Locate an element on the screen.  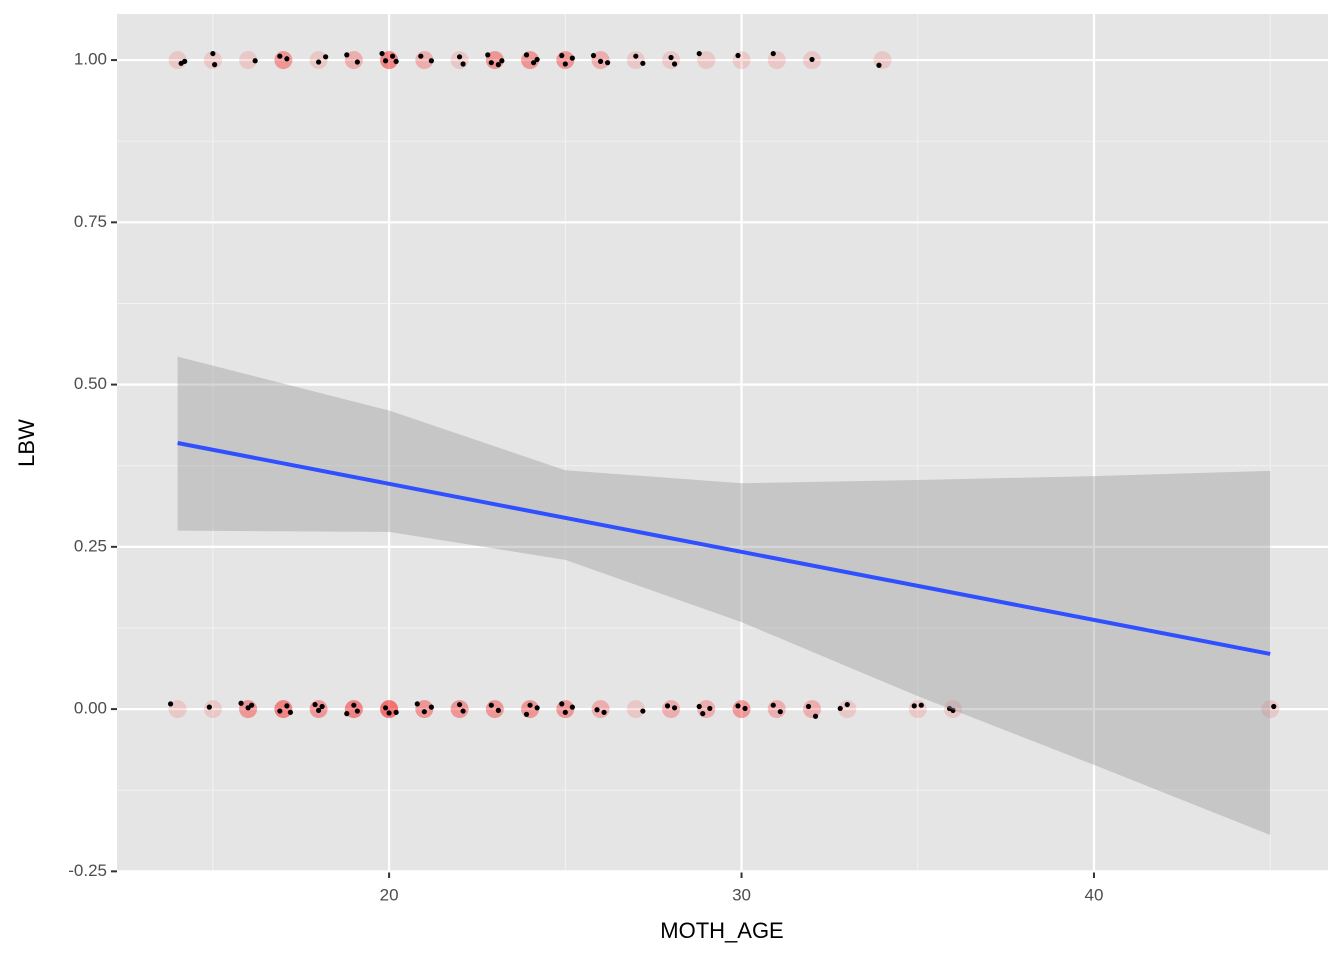
x-tick-label: 20 is located at coordinates (389, 894).